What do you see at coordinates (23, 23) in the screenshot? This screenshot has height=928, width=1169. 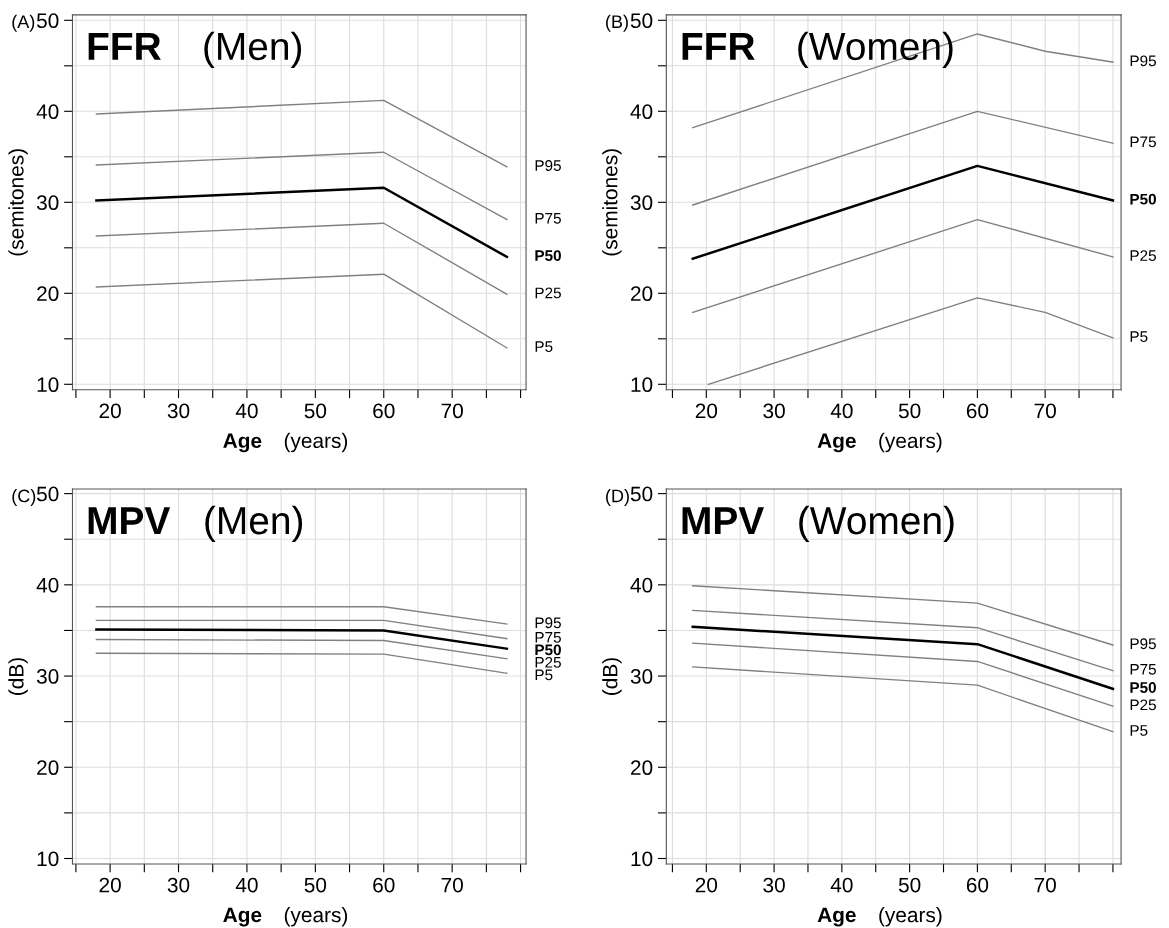 I see `text: (A)` at bounding box center [23, 23].